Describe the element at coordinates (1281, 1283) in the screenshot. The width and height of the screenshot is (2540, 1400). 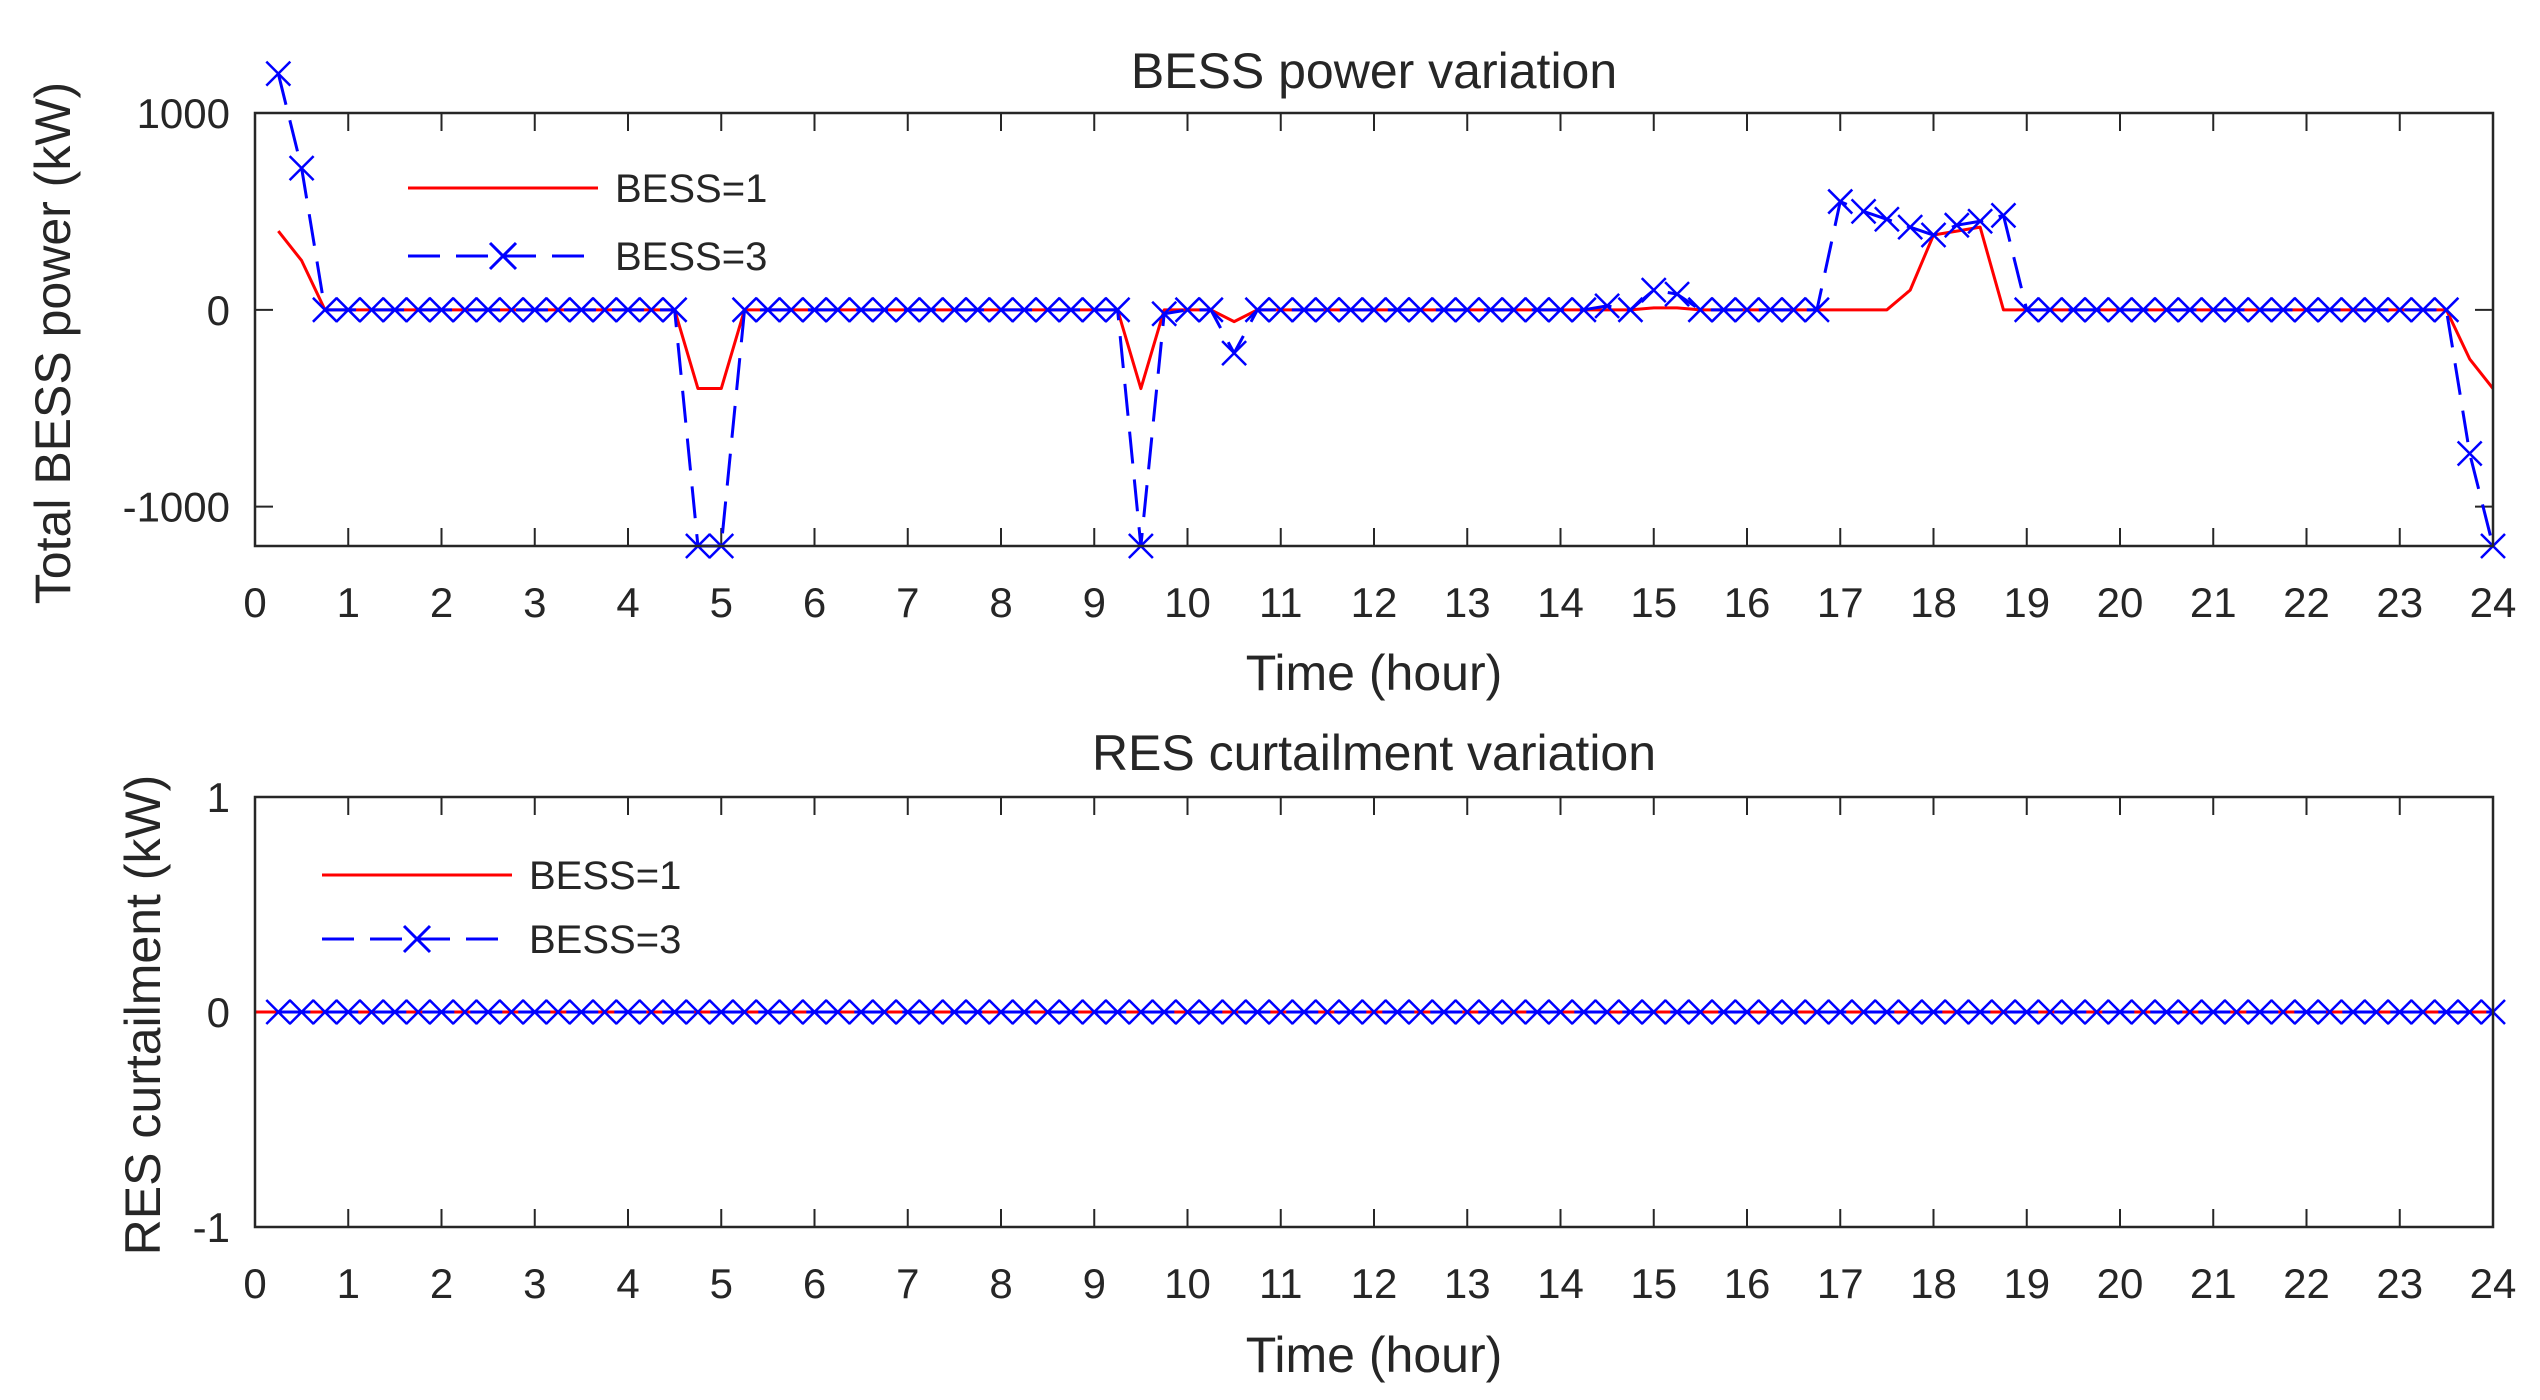
I see `x-tick-label: 11` at that location.